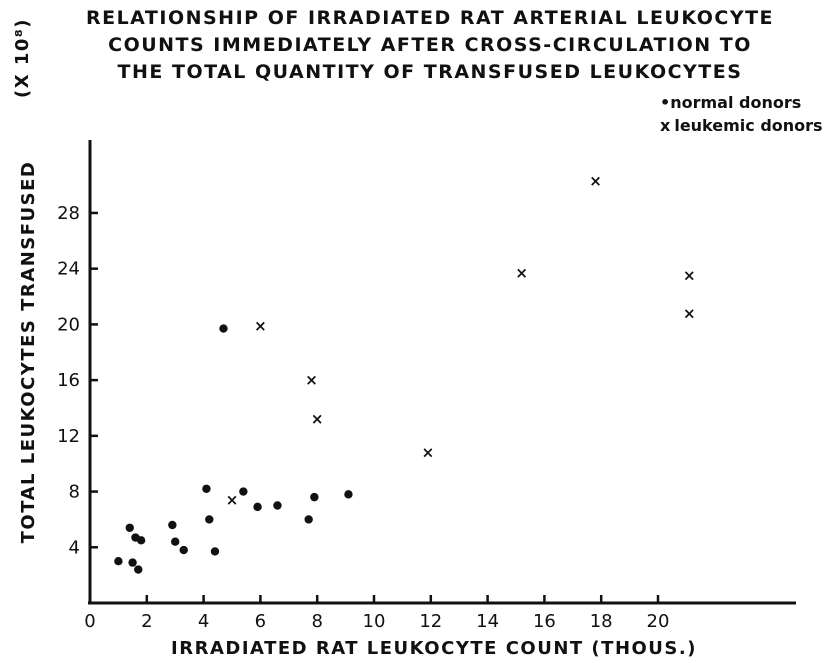 This screenshot has height=663, width=834. I want to click on y-tick-label: 12, so click(68, 436).